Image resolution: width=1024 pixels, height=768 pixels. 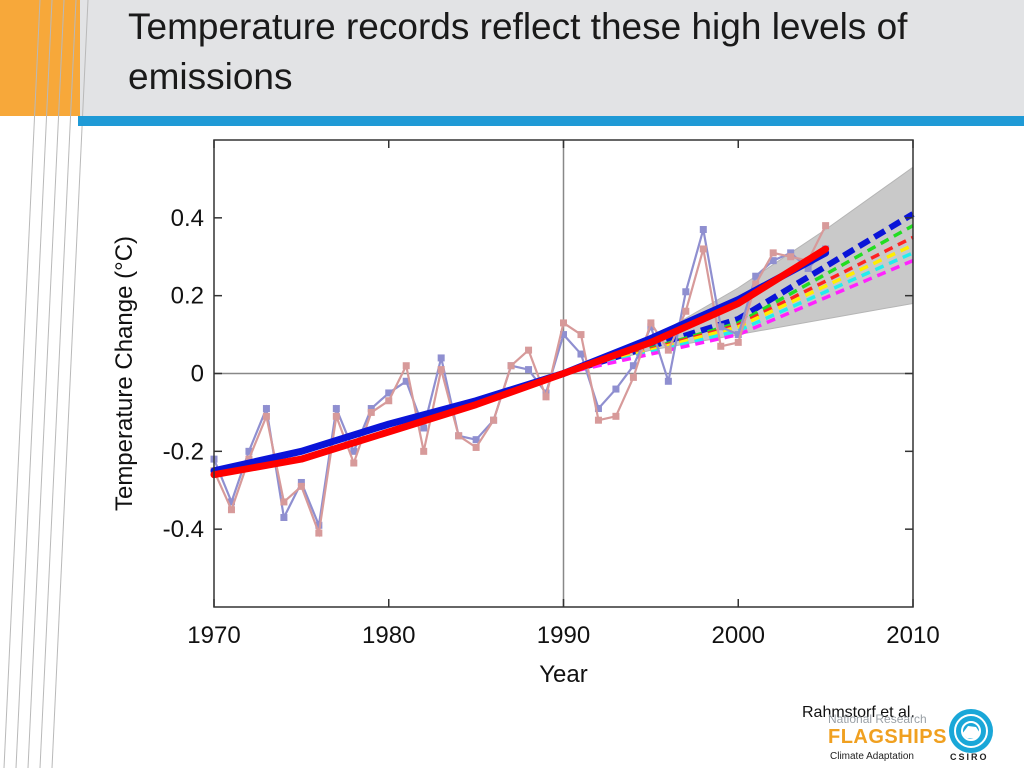 I want to click on x-axis-label: Year, so click(x=563, y=674).